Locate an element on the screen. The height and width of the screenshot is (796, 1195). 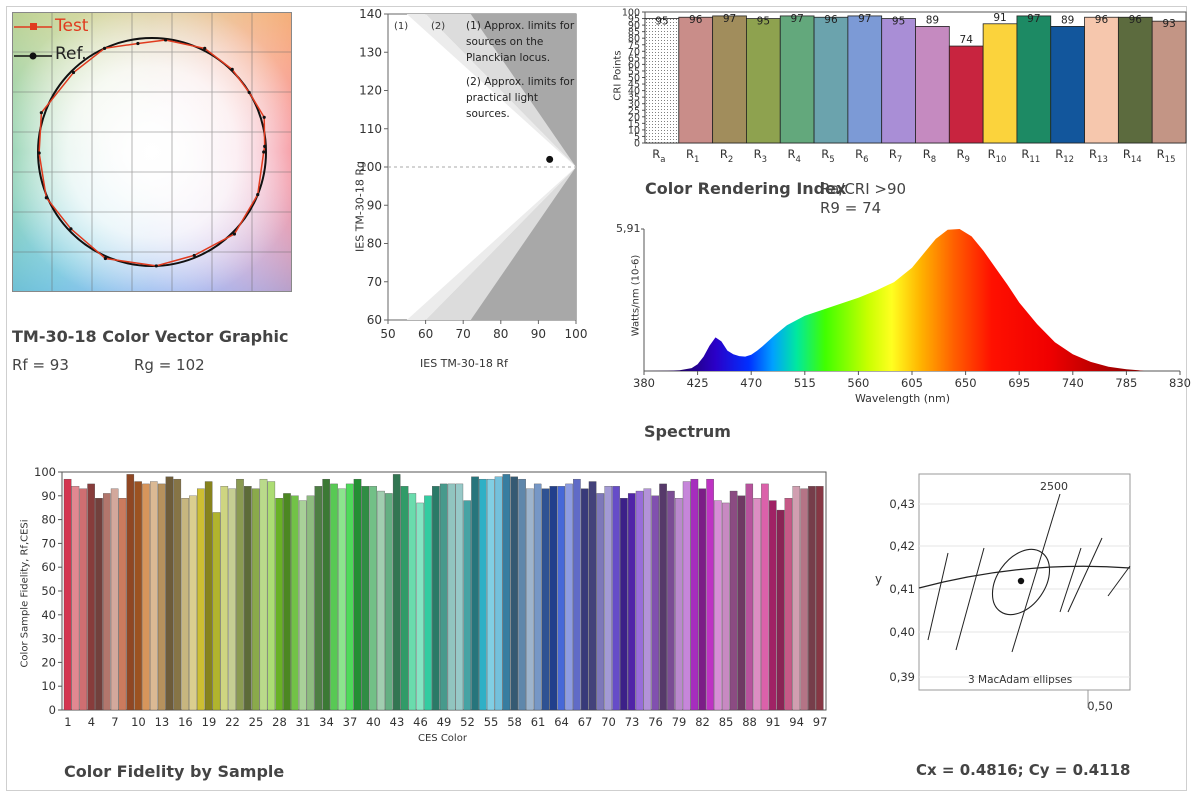
fidelity-title: Color Fidelity by Sample is located at coordinates (174, 771).